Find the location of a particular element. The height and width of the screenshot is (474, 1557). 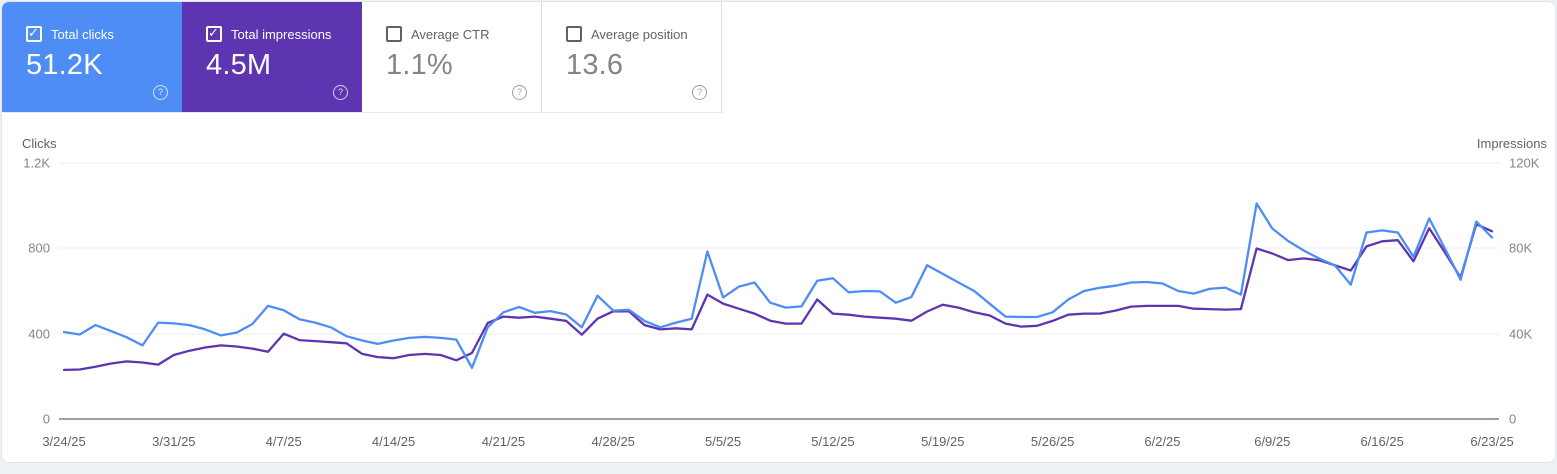

x-axis-date-label: 6/9/25 is located at coordinates (1272, 441).